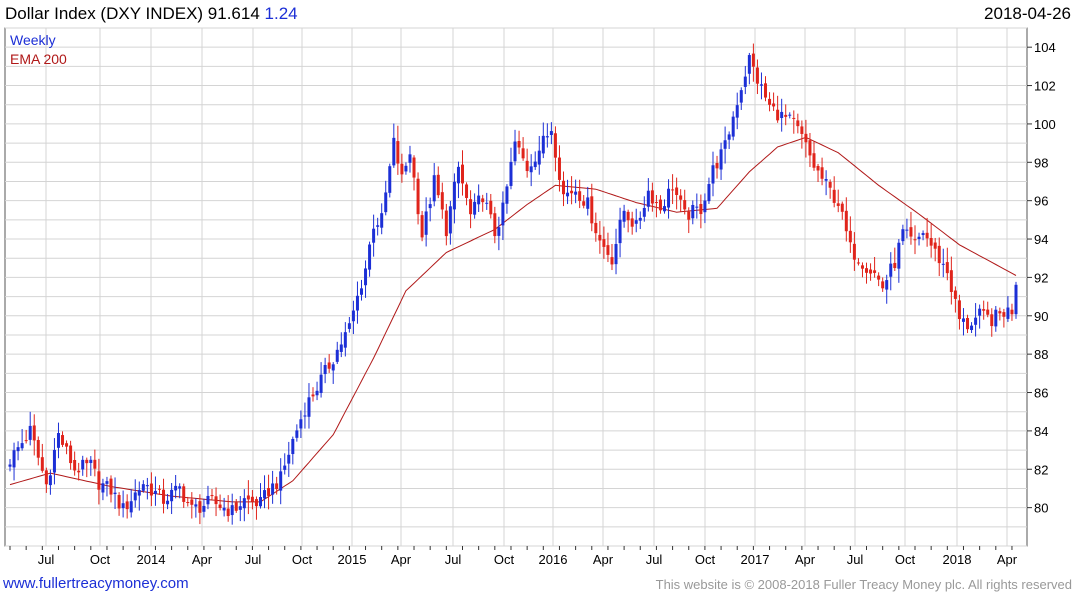 This screenshot has height=600, width=1075. Describe the element at coordinates (46, 559) in the screenshot. I see `x-tick-label: Jul` at that location.